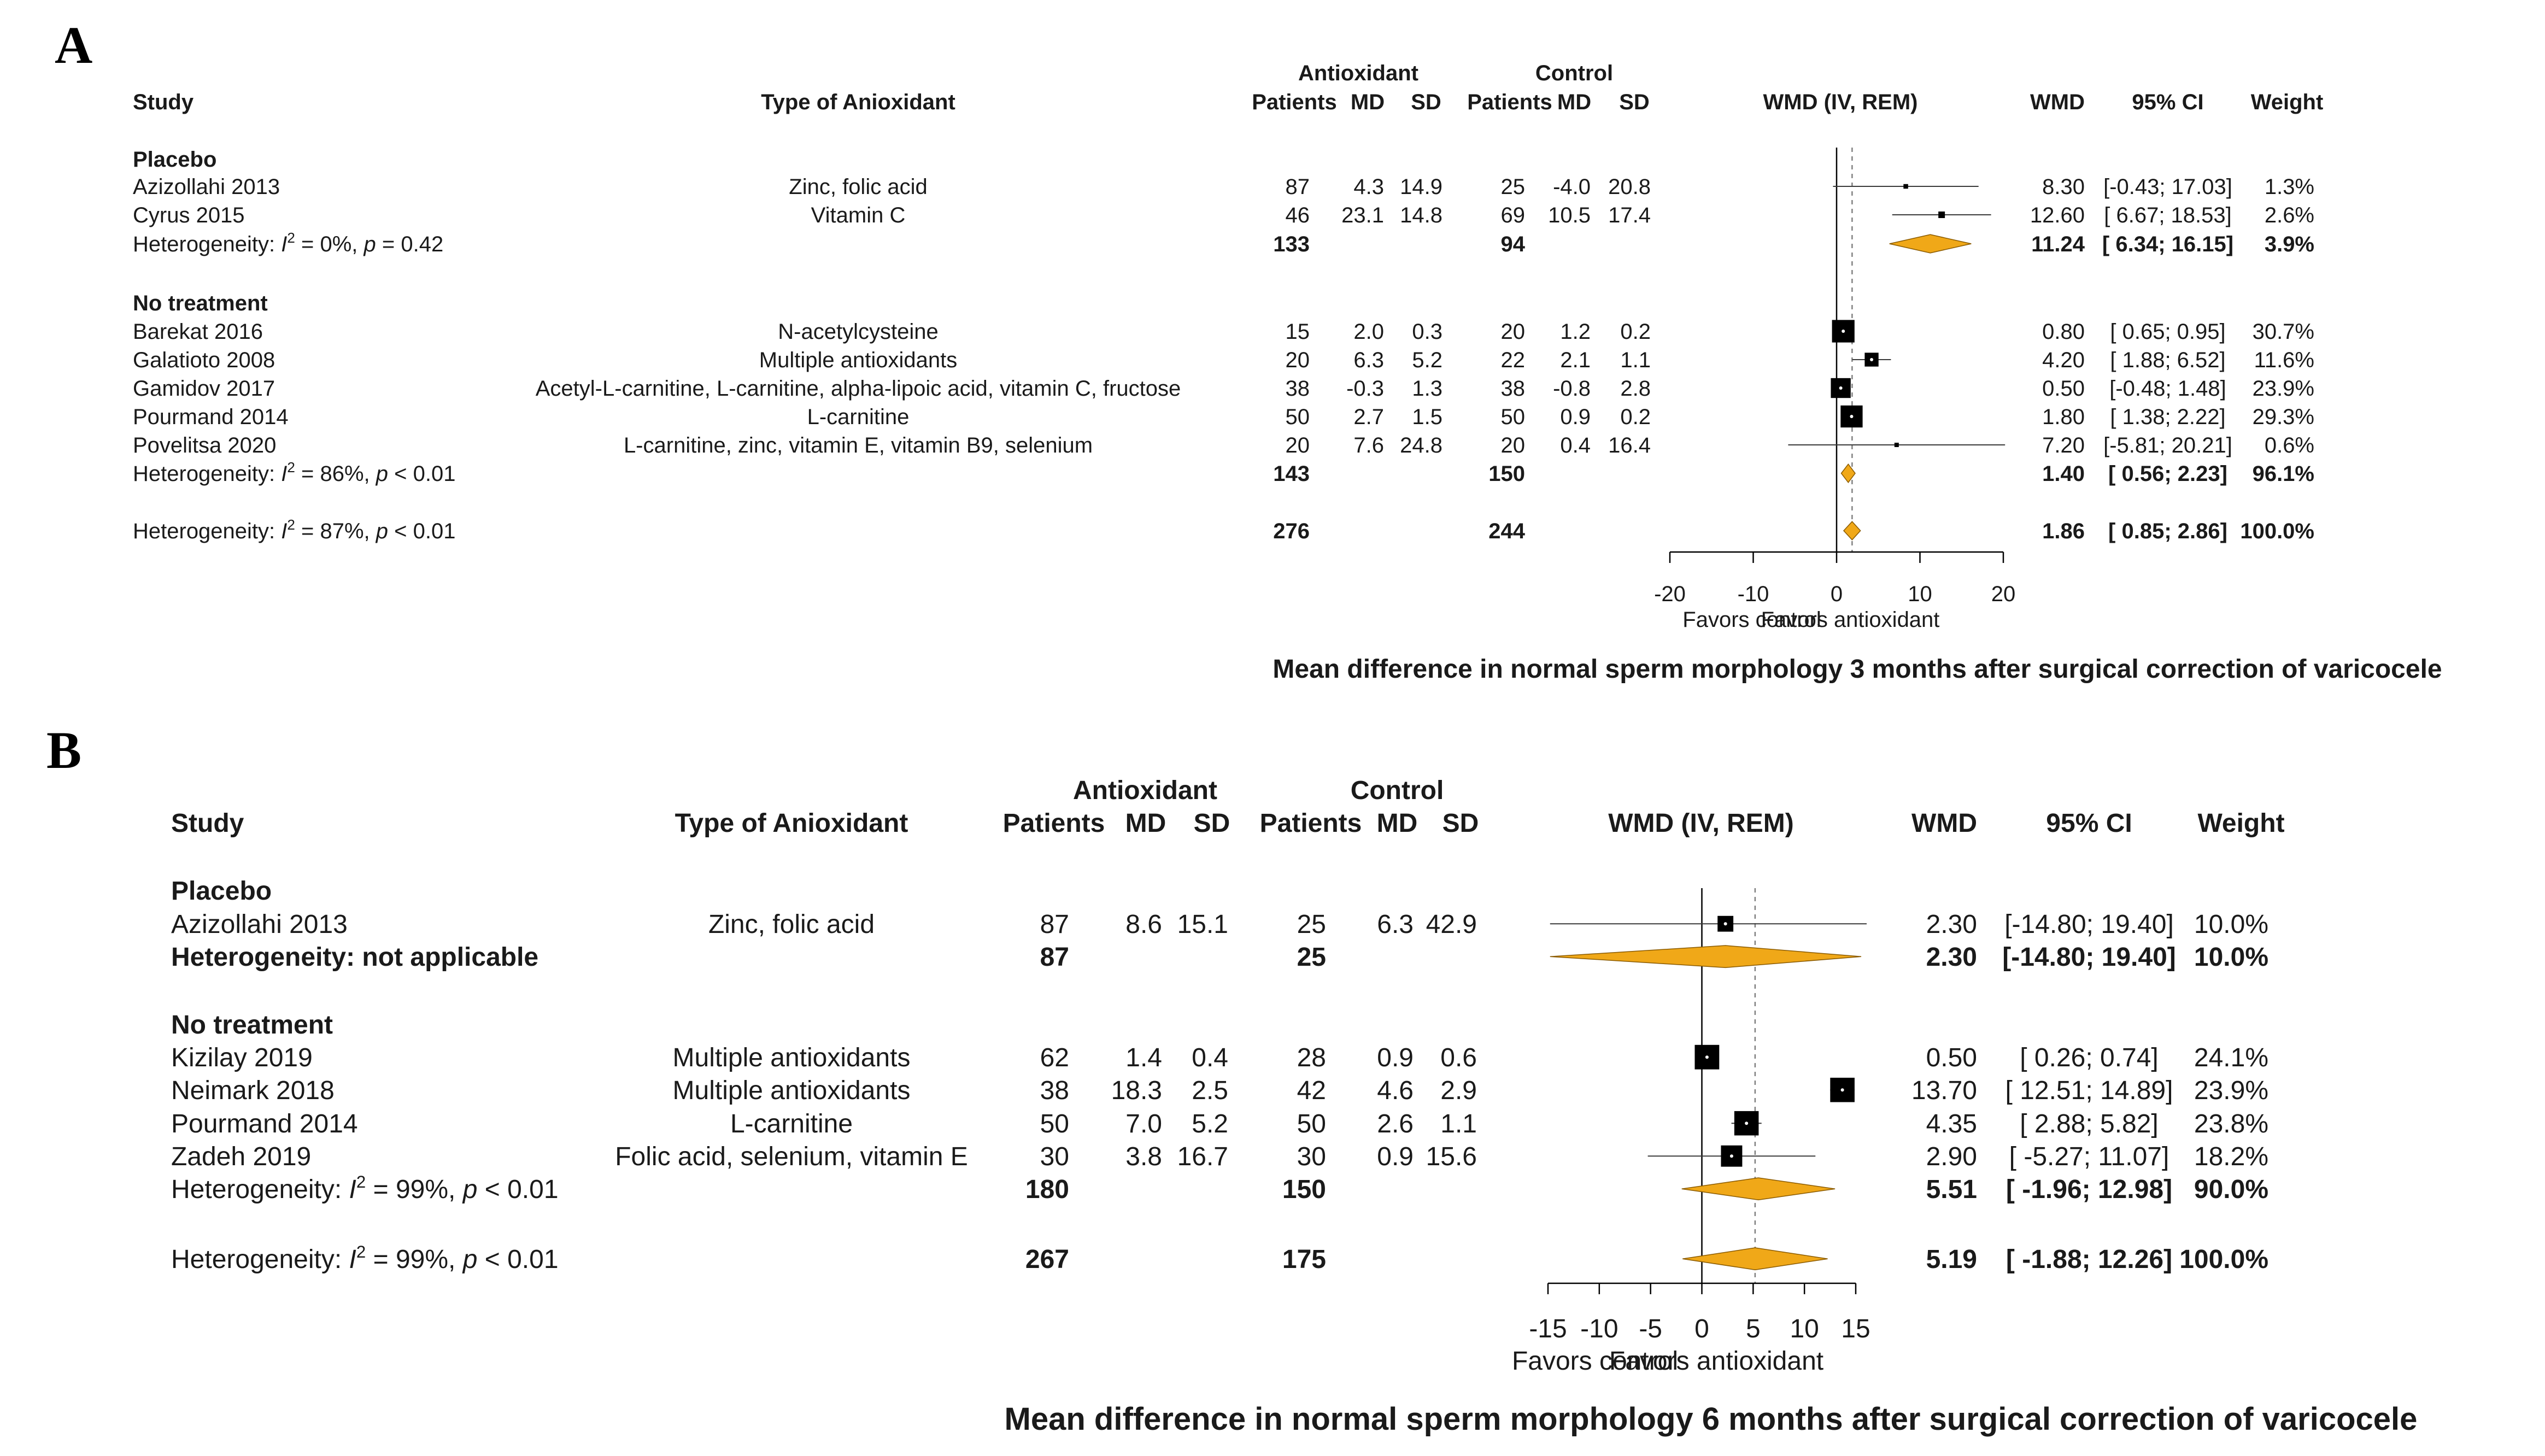 The image size is (2545, 1456). I want to click on control-sd: 15.6, so click(1451, 1156).